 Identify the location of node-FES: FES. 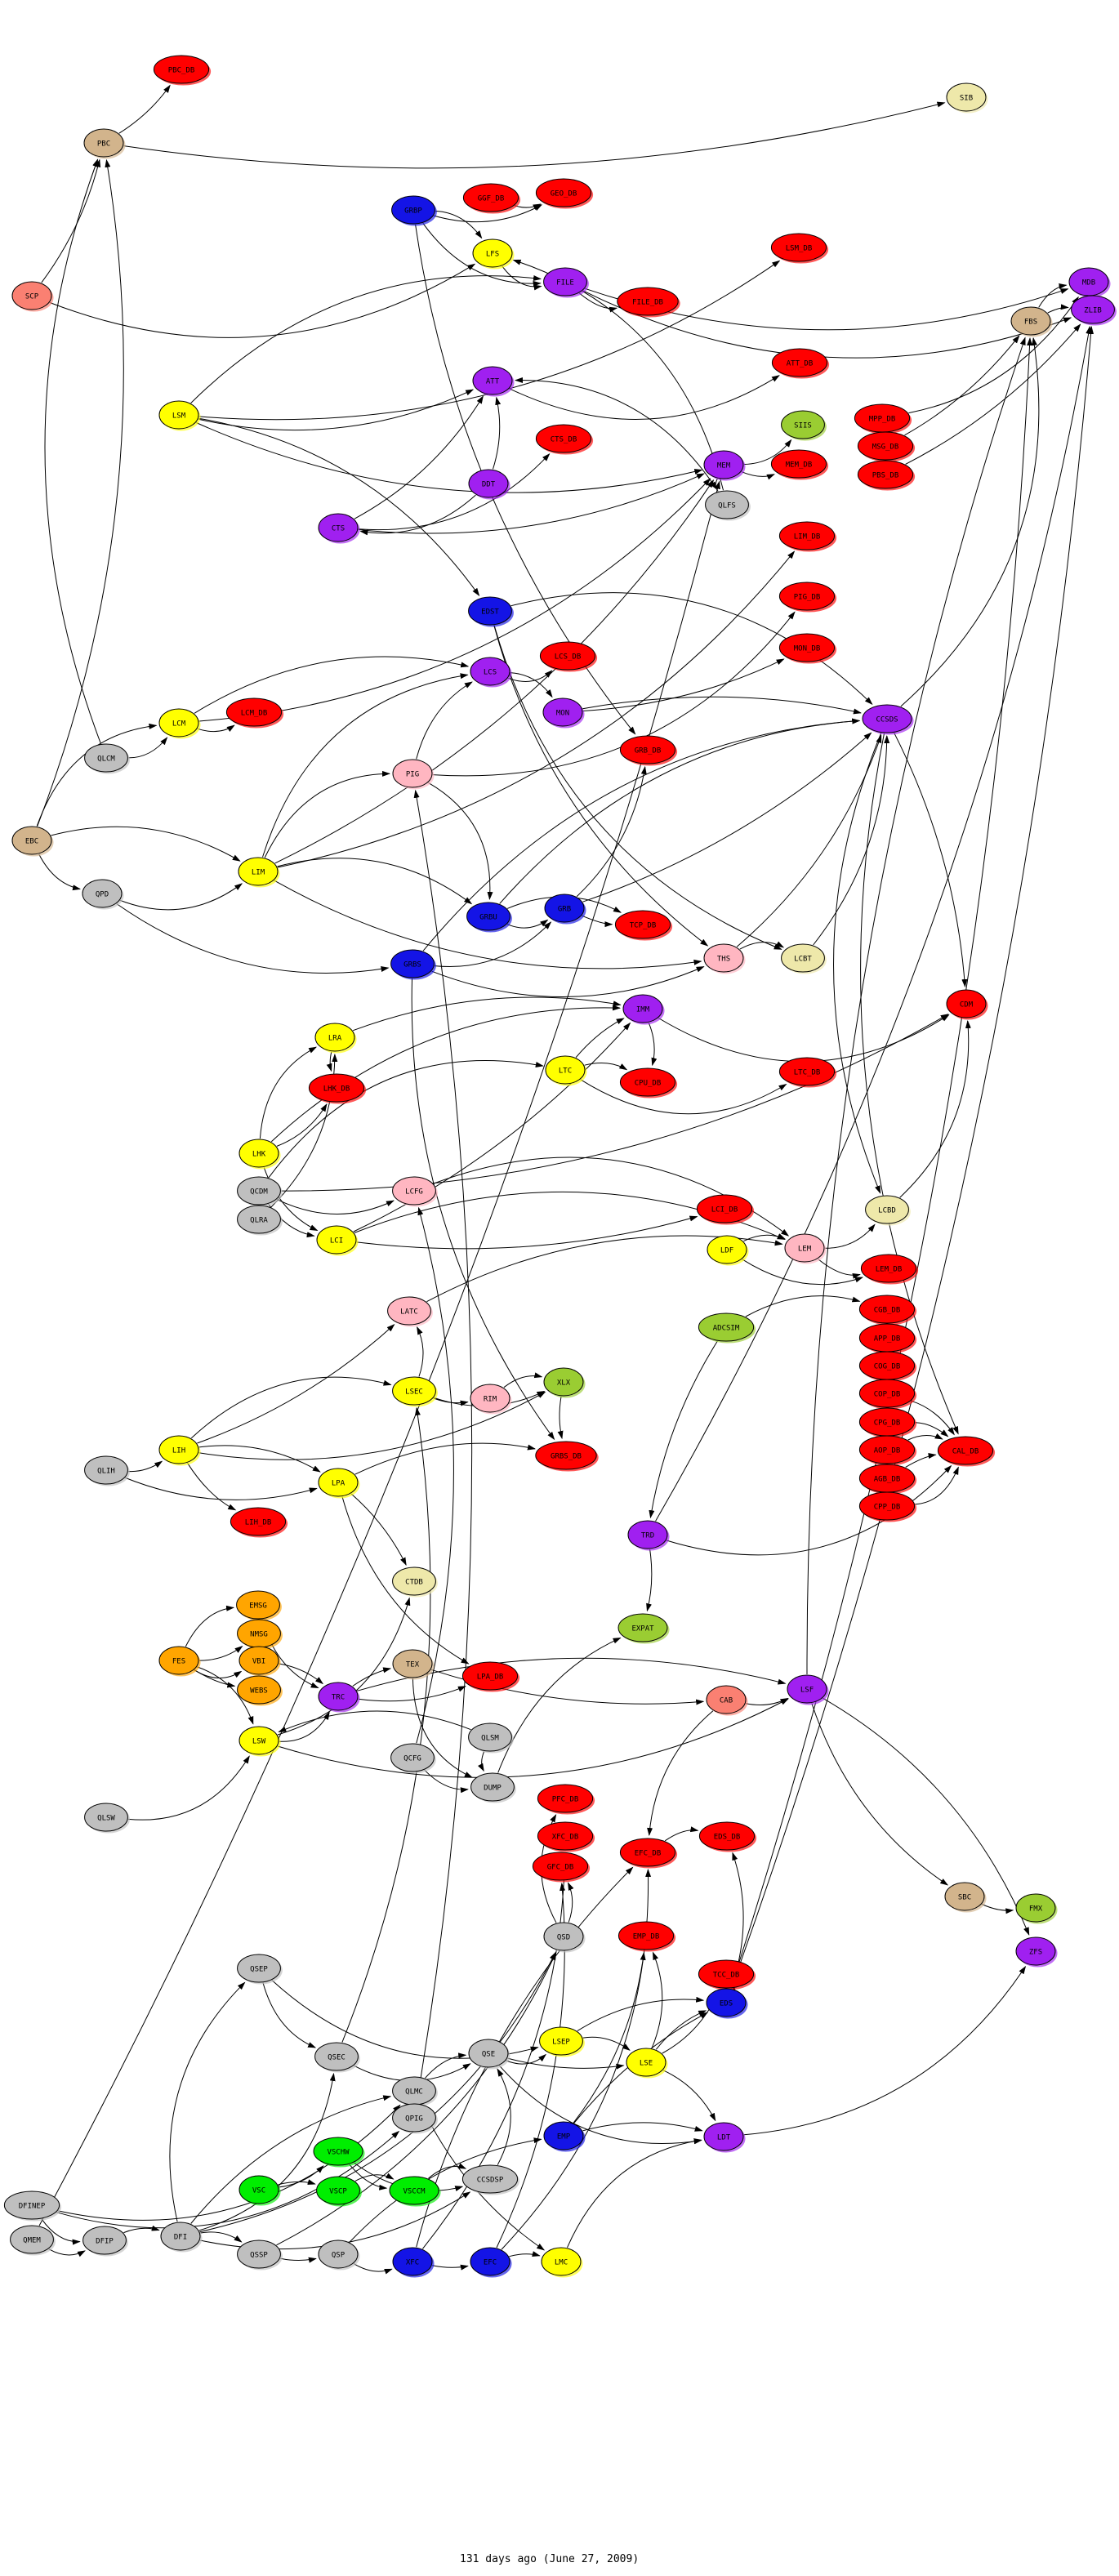
(179, 1661).